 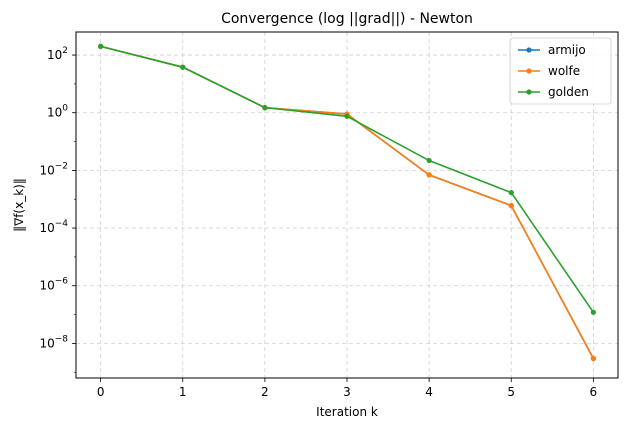 I want to click on x-tick-label: 5, so click(x=511, y=392).